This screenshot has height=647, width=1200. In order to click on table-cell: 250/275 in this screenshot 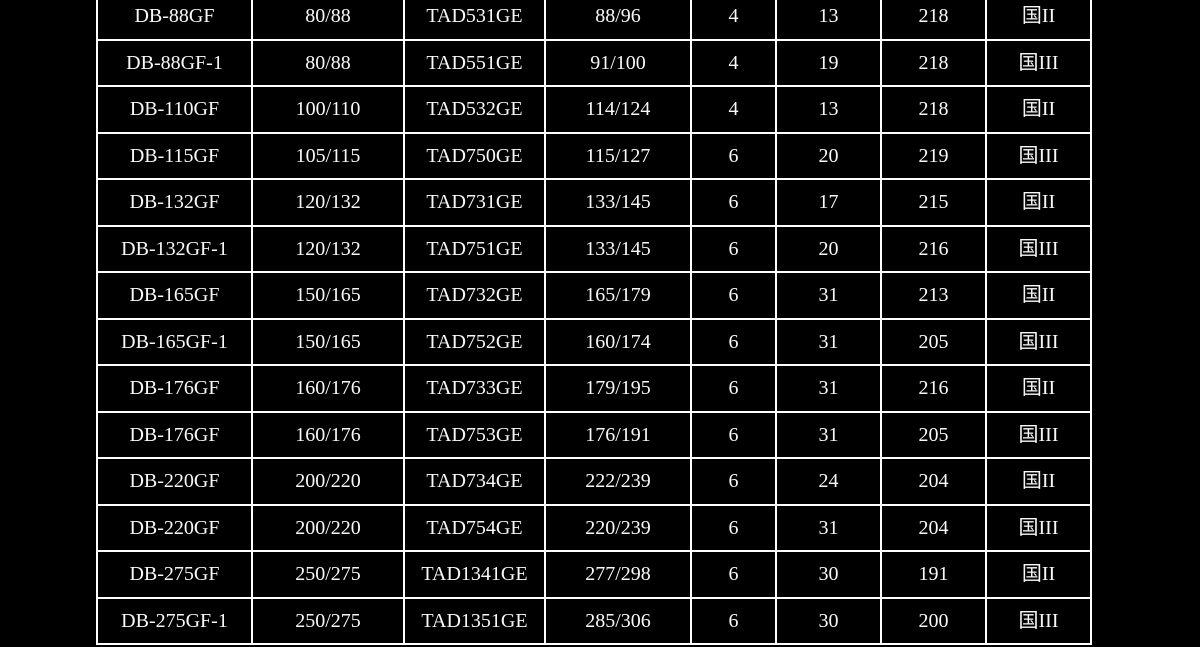, I will do `click(328, 620)`.